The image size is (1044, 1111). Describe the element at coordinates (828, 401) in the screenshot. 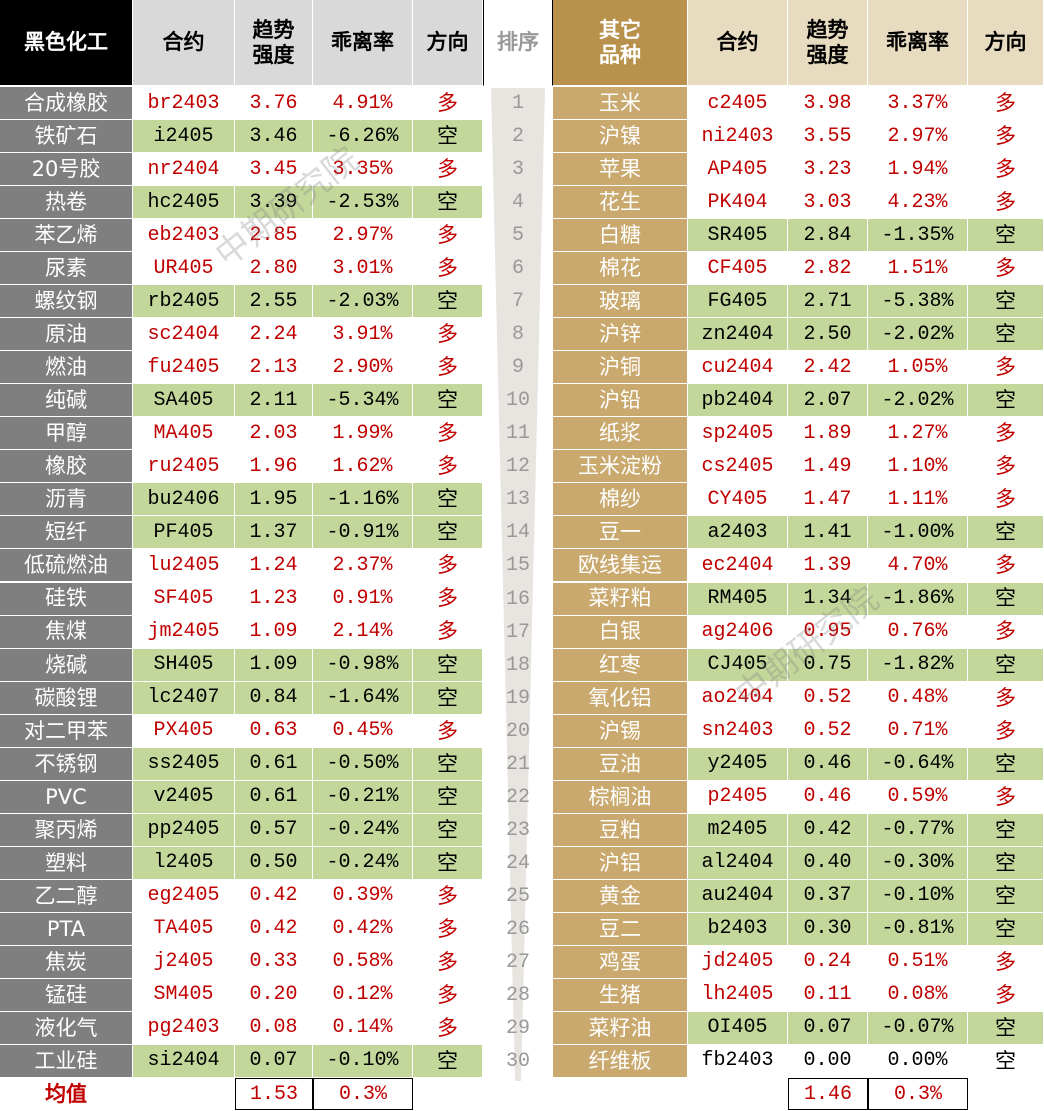

I see `cell-strength: 2.07` at that location.